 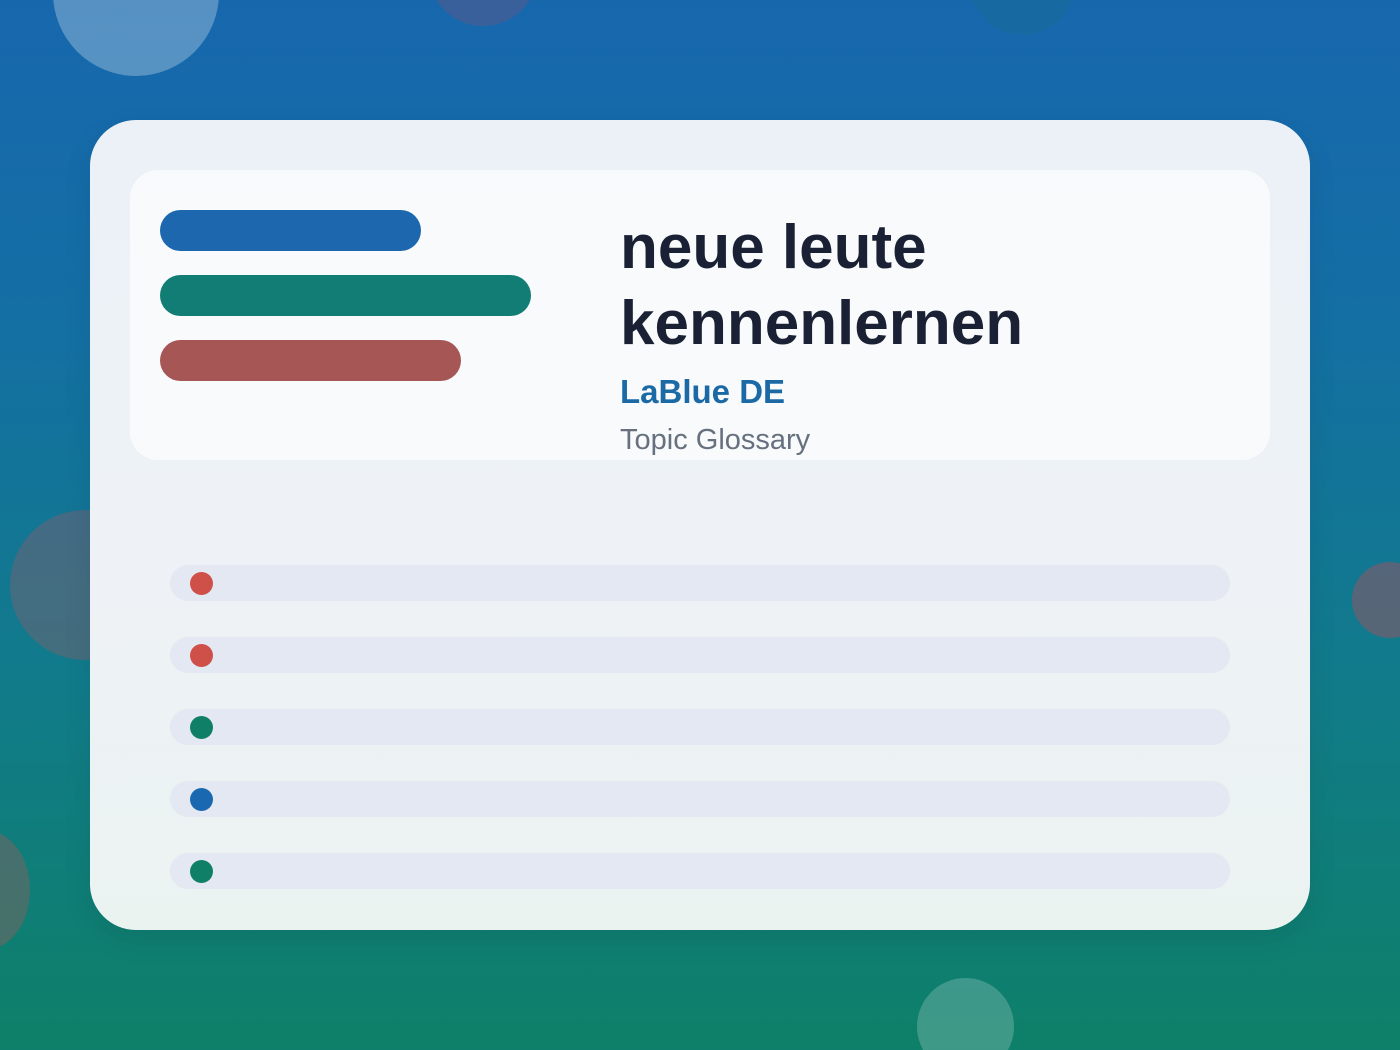 I want to click on decorative-pill-red, so click(x=310, y=360).